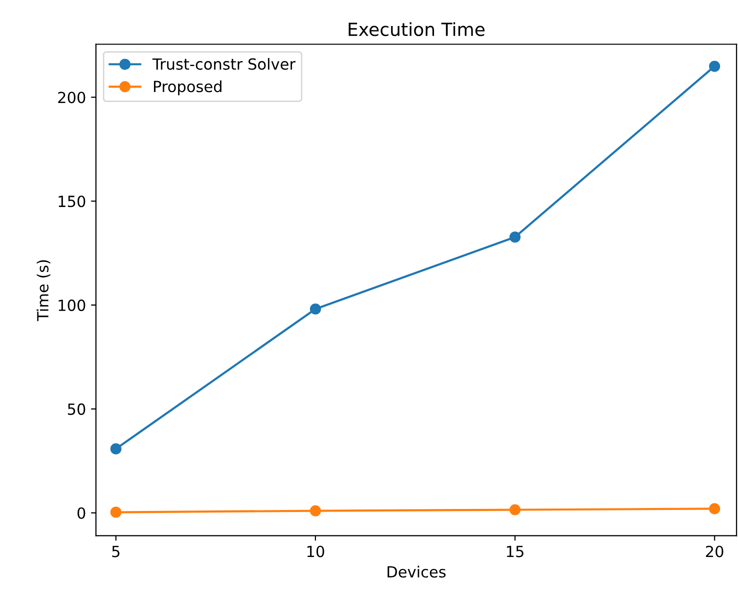  Describe the element at coordinates (116, 552) in the screenshot. I see `x-tick-label: 5` at that location.